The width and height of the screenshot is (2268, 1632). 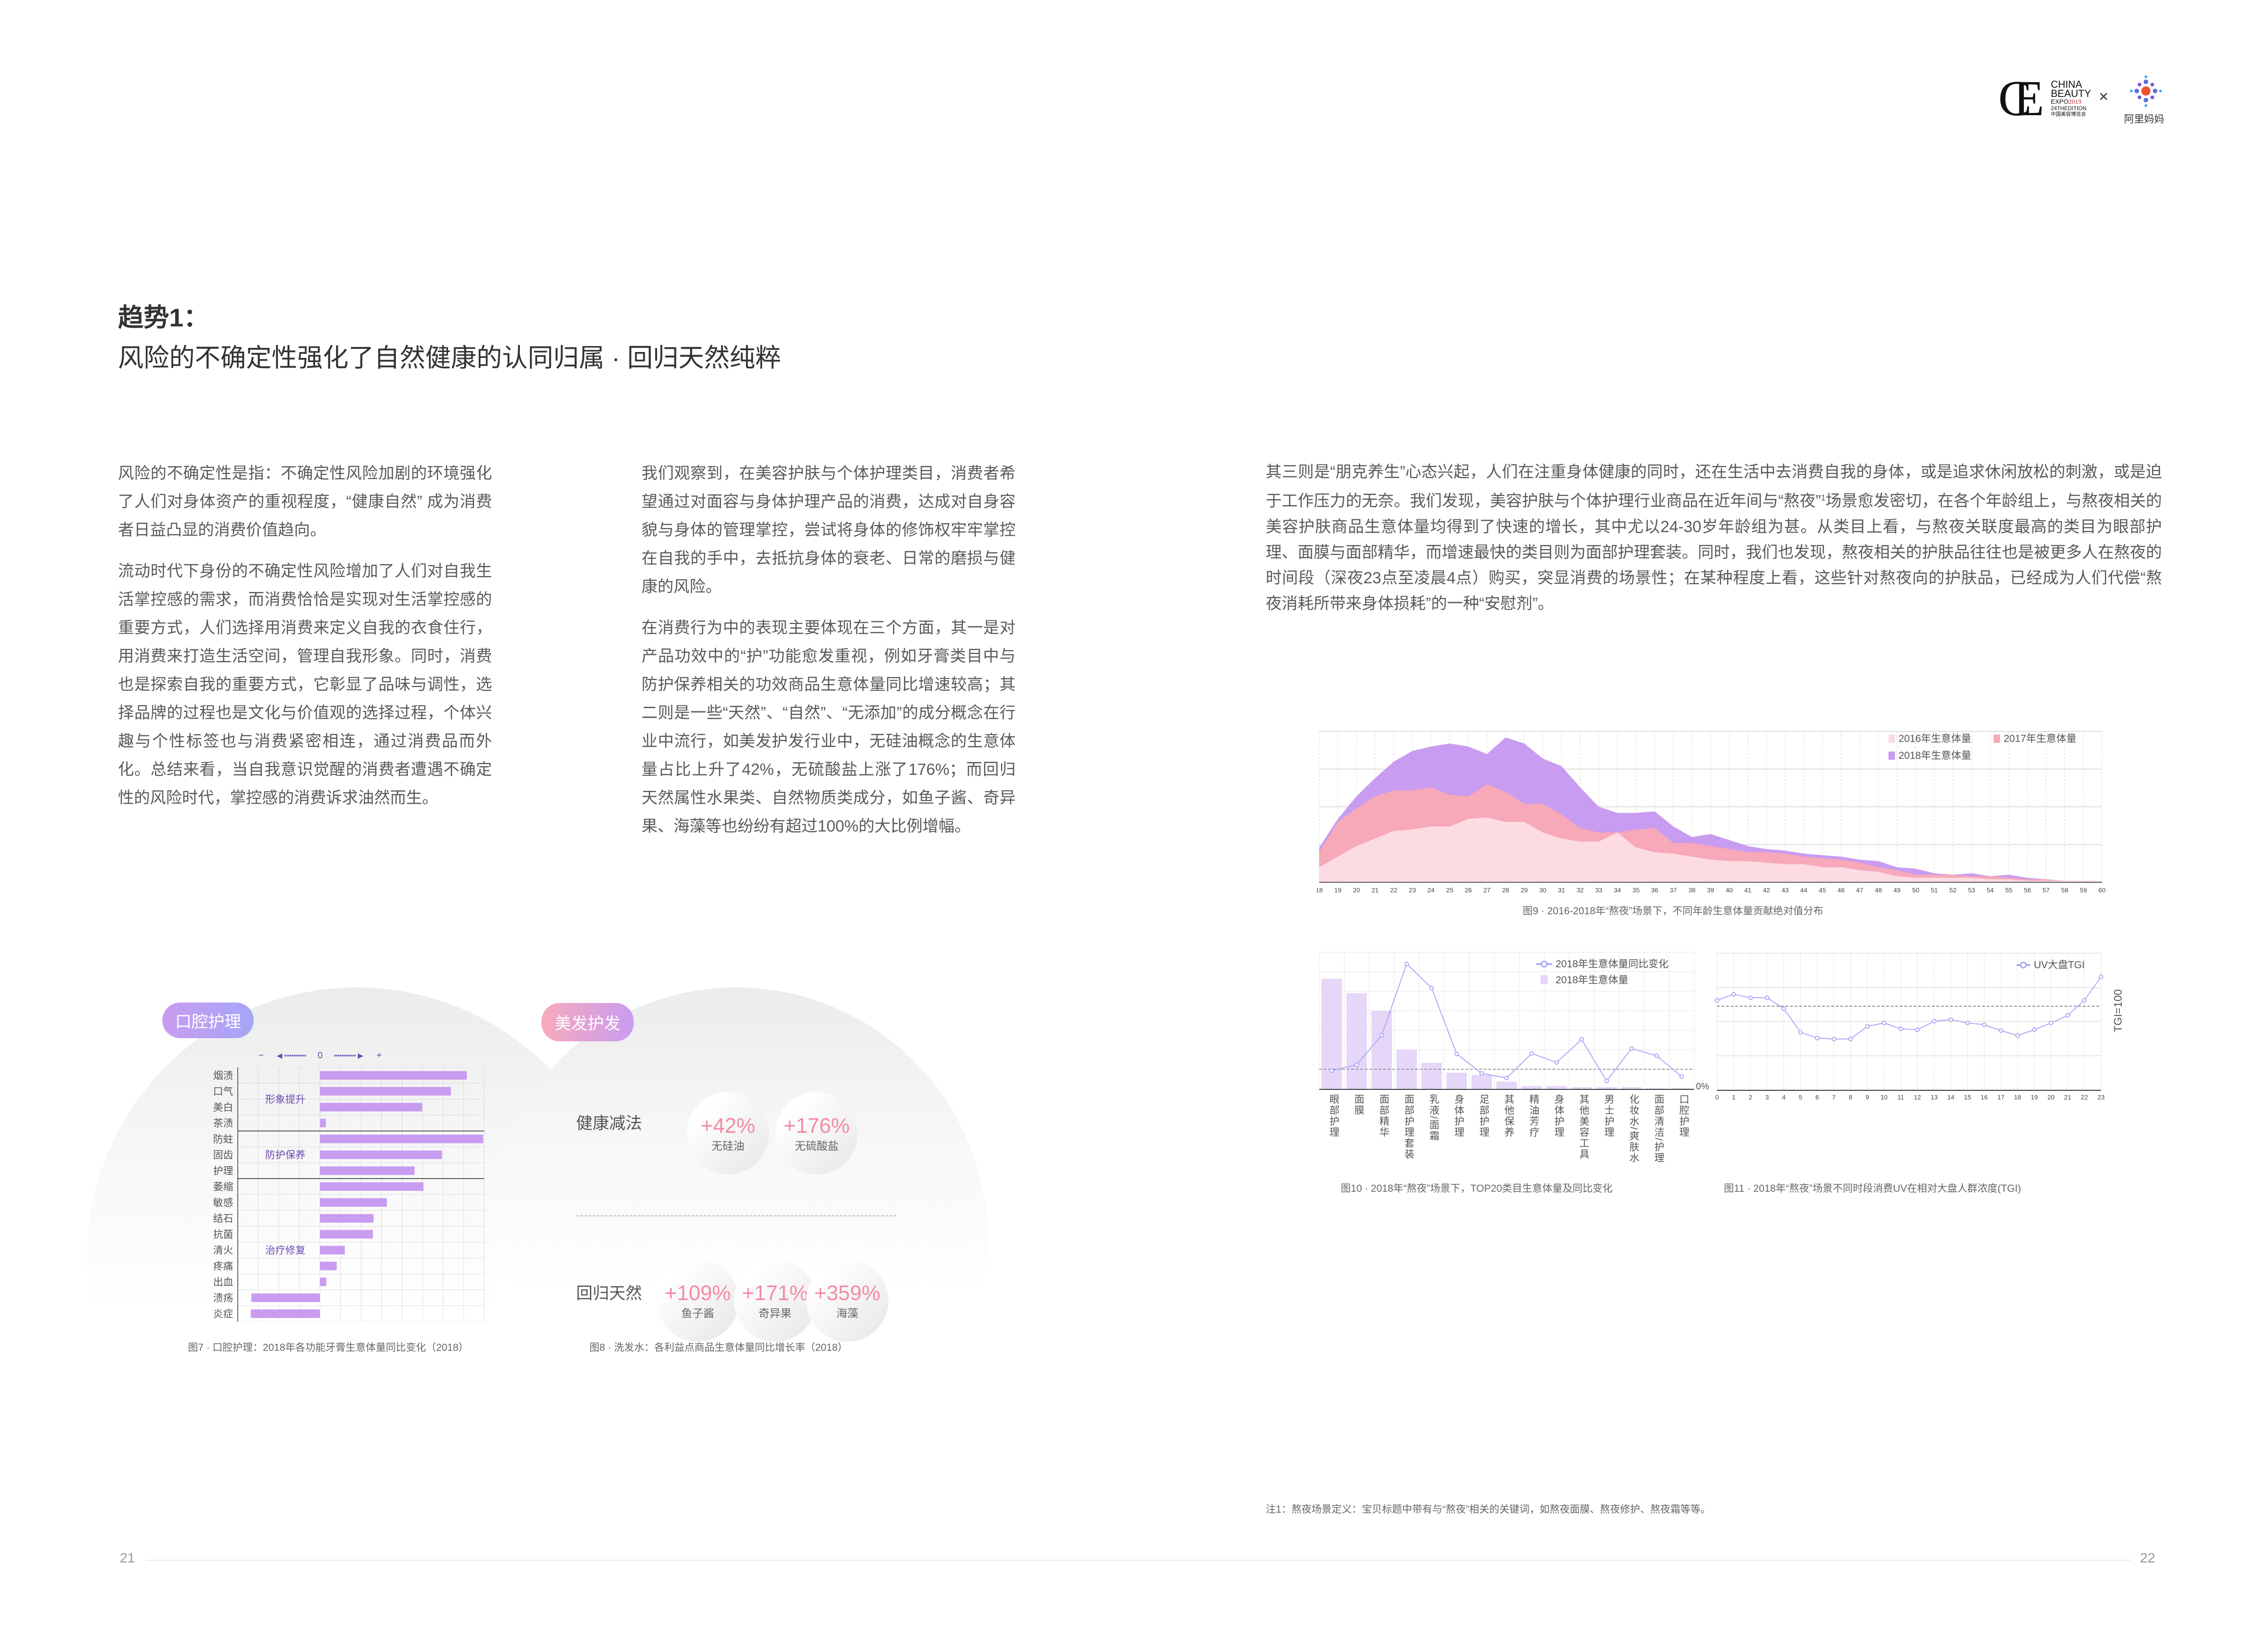 I want to click on fig8-bubble: +109% 鱼子酱, so click(x=698, y=1300).